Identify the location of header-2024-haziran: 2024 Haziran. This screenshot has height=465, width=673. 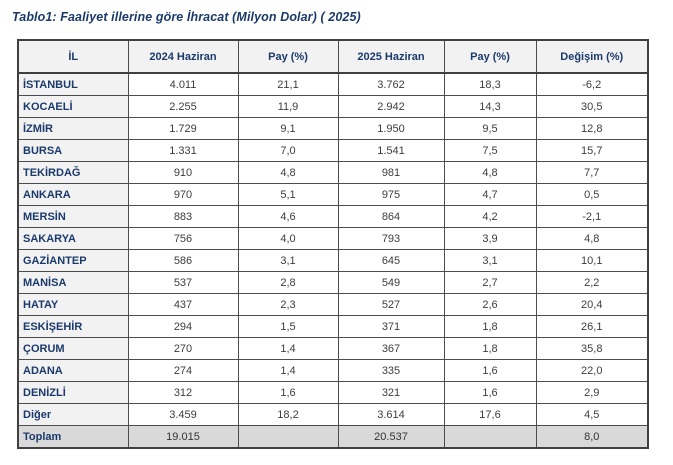
(183, 56).